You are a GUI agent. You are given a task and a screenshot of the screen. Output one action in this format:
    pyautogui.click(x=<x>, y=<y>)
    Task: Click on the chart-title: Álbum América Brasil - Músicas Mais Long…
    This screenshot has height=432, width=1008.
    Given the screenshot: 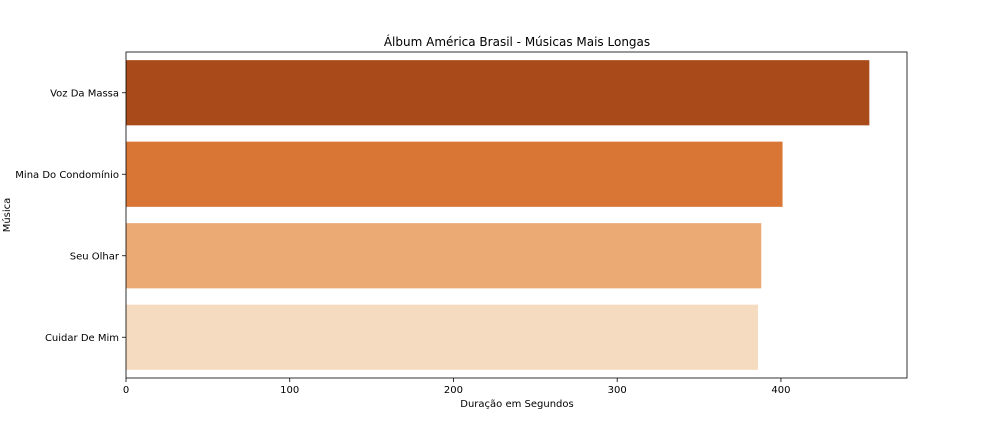 What is the action you would take?
    pyautogui.click(x=517, y=41)
    